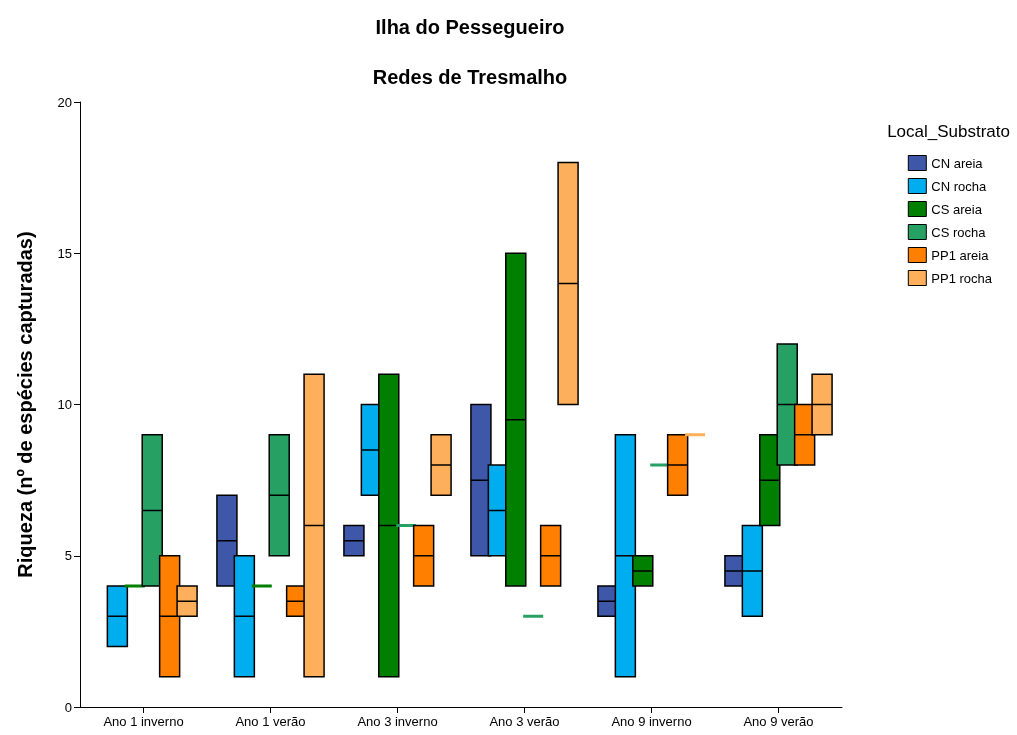 The width and height of the screenshot is (1017, 735). Describe the element at coordinates (957, 209) in the screenshot. I see `legend-label: CS areia` at that location.